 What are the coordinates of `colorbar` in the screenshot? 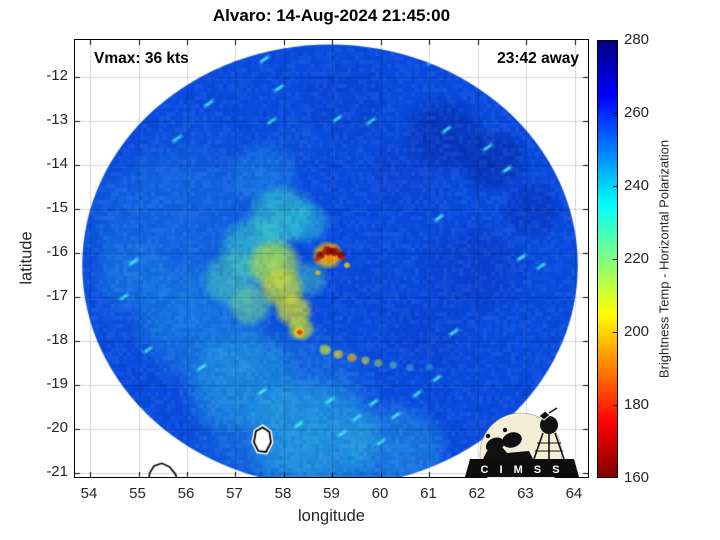 It's located at (607, 259).